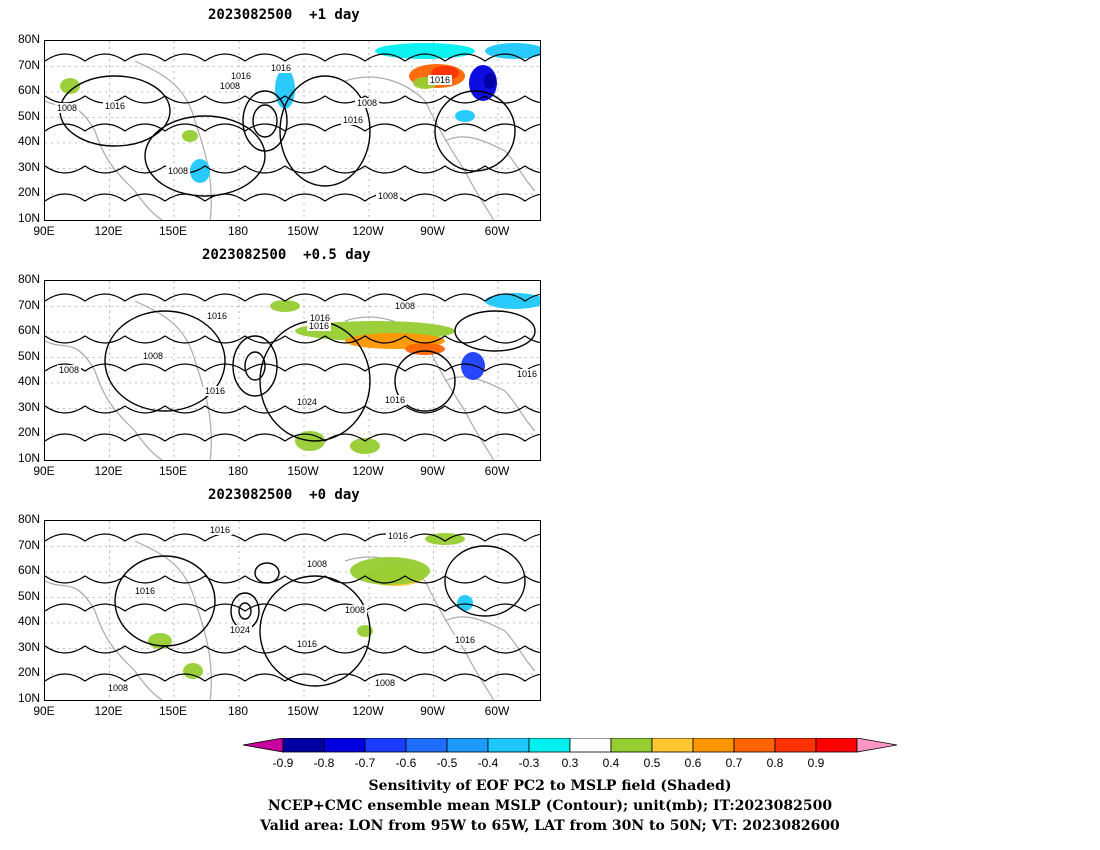 The image size is (1100, 850). I want to click on colorbar-tick-label: -0.9, so click(283, 763).